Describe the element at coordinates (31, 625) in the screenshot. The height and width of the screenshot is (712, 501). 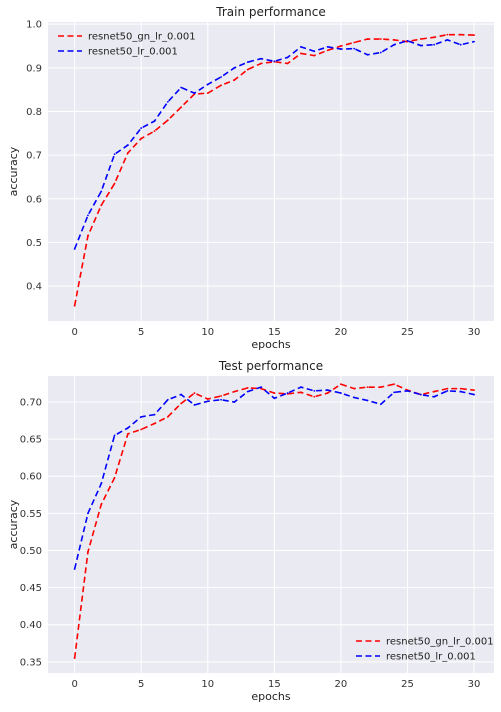
I see `y-tick-label: 0.40` at that location.